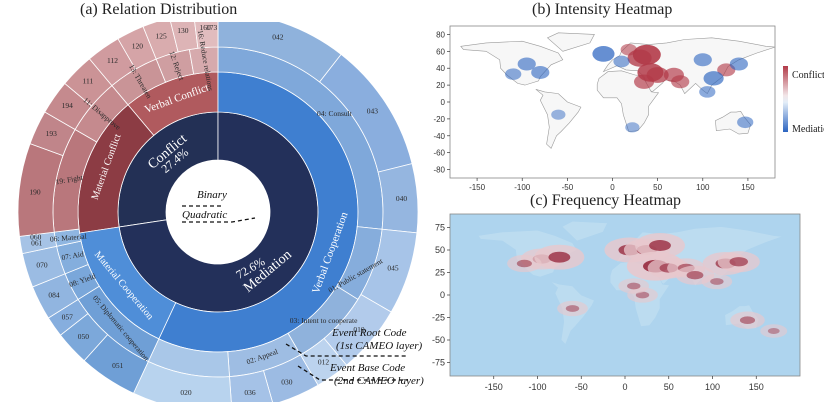  Describe the element at coordinates (204, 215) in the screenshot. I see `center-label-quadratic: Quadratic` at that location.